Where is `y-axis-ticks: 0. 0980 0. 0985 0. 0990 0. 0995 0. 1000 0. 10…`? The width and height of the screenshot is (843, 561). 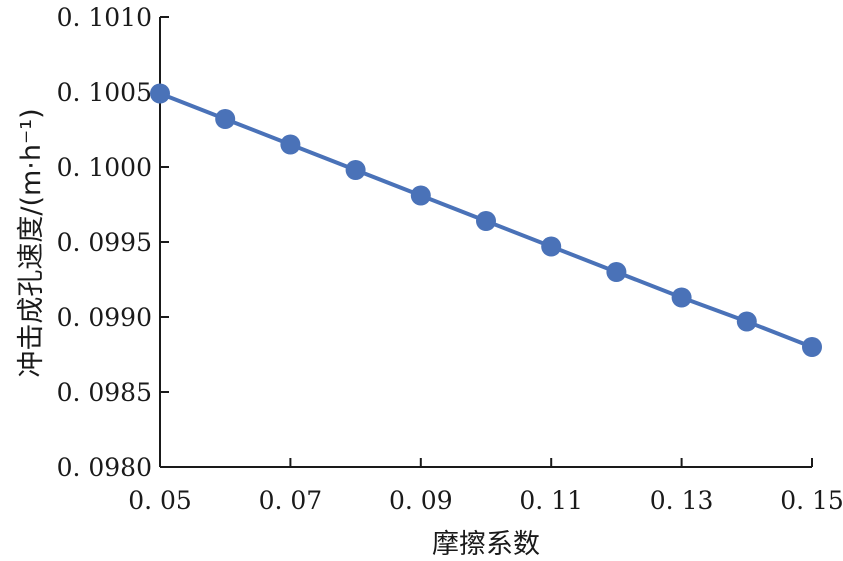 y-axis-ticks: 0. 0980 0. 0985 0. 0990 0. 0995 0. 1000 0. 10… is located at coordinates (113, 242).